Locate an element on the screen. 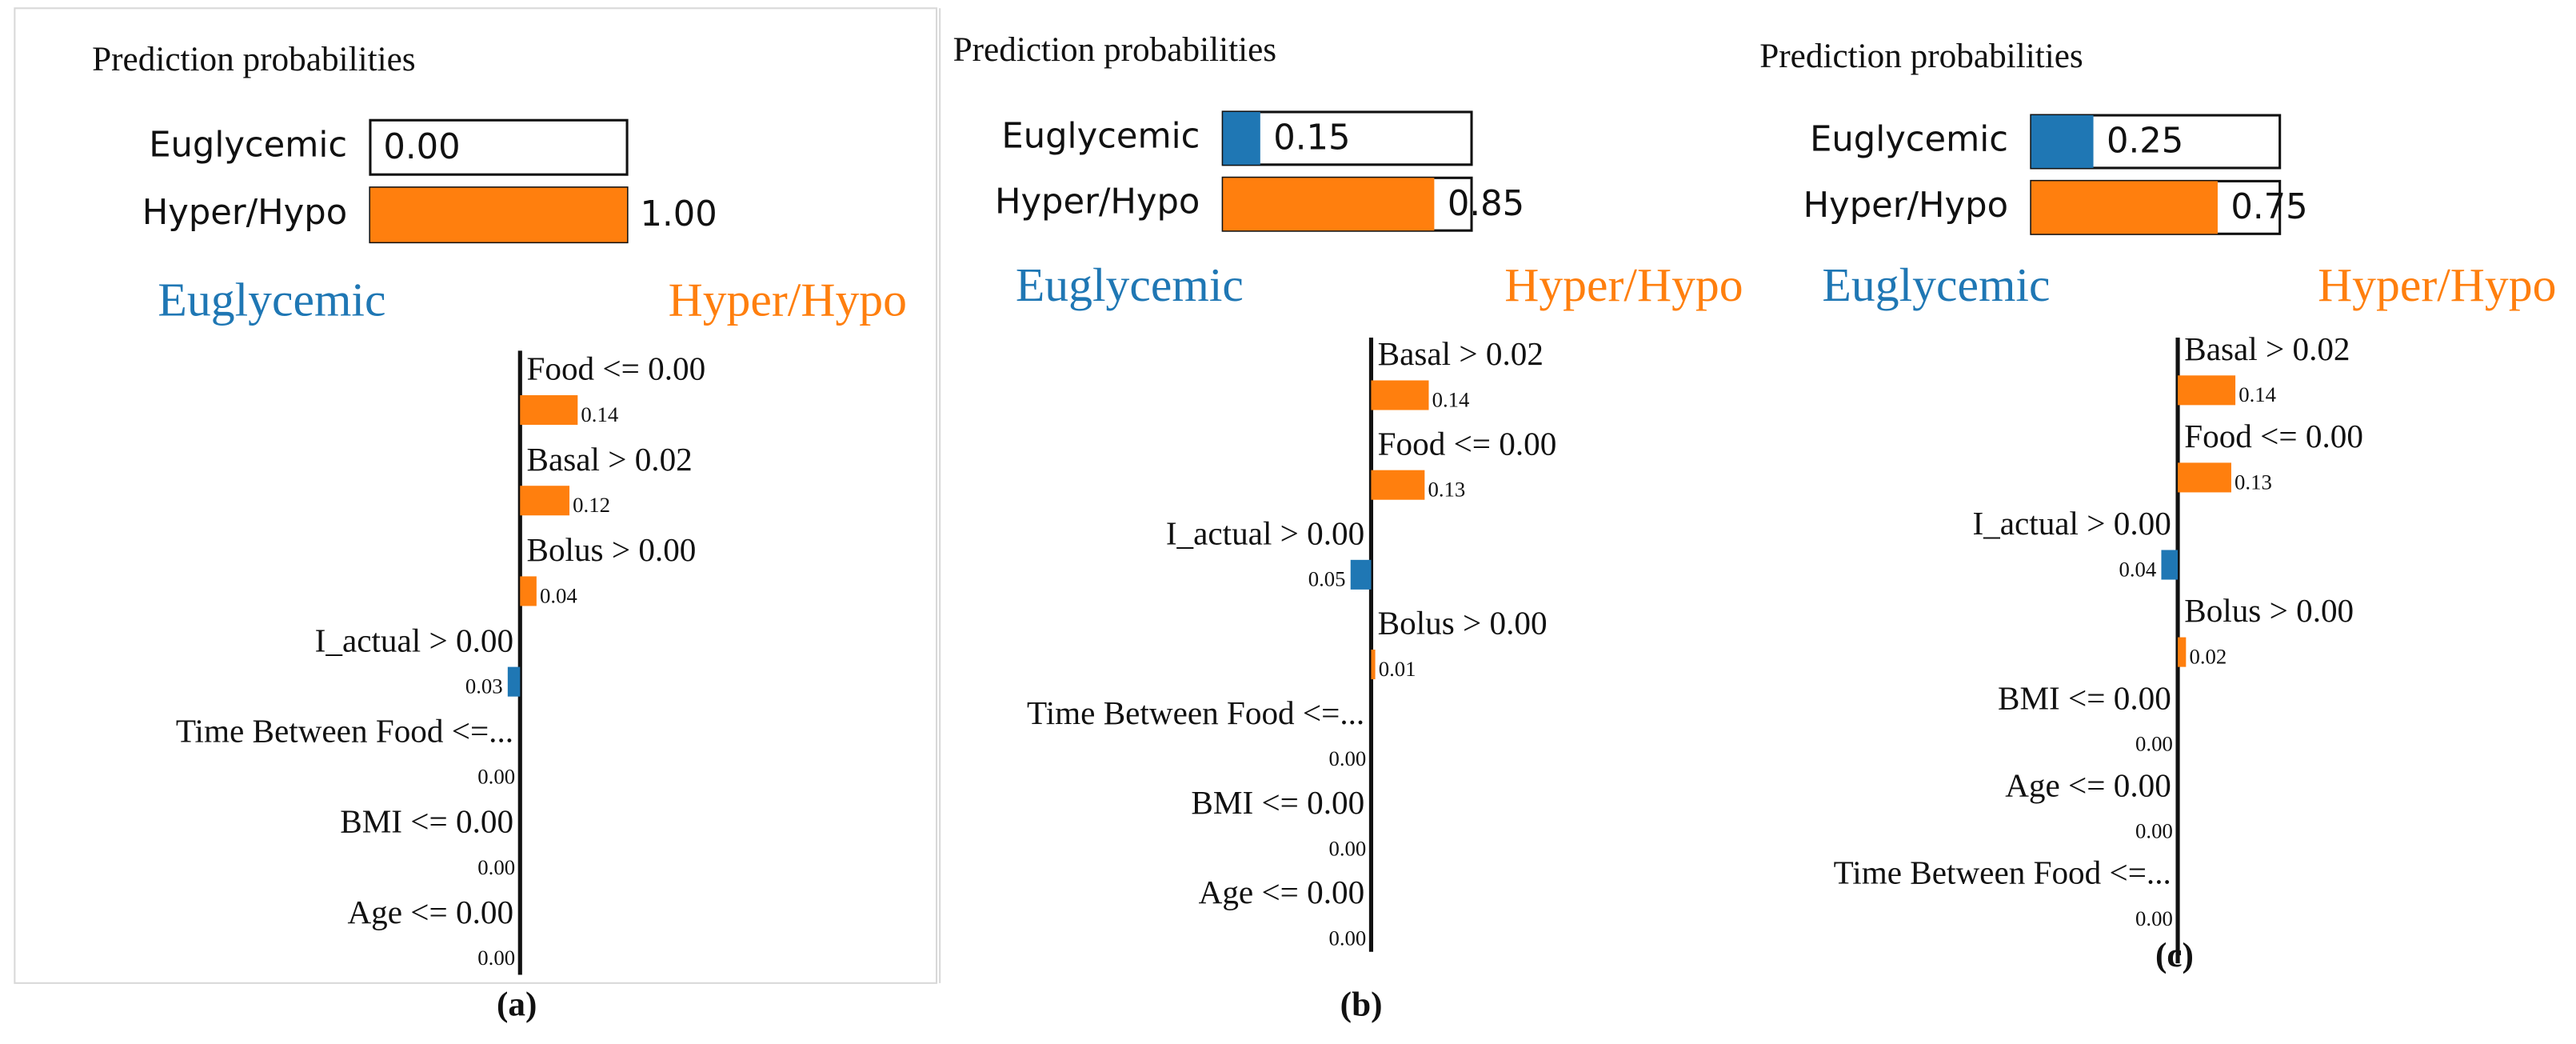  prob-value-label: 0.85 is located at coordinates (1486, 204).